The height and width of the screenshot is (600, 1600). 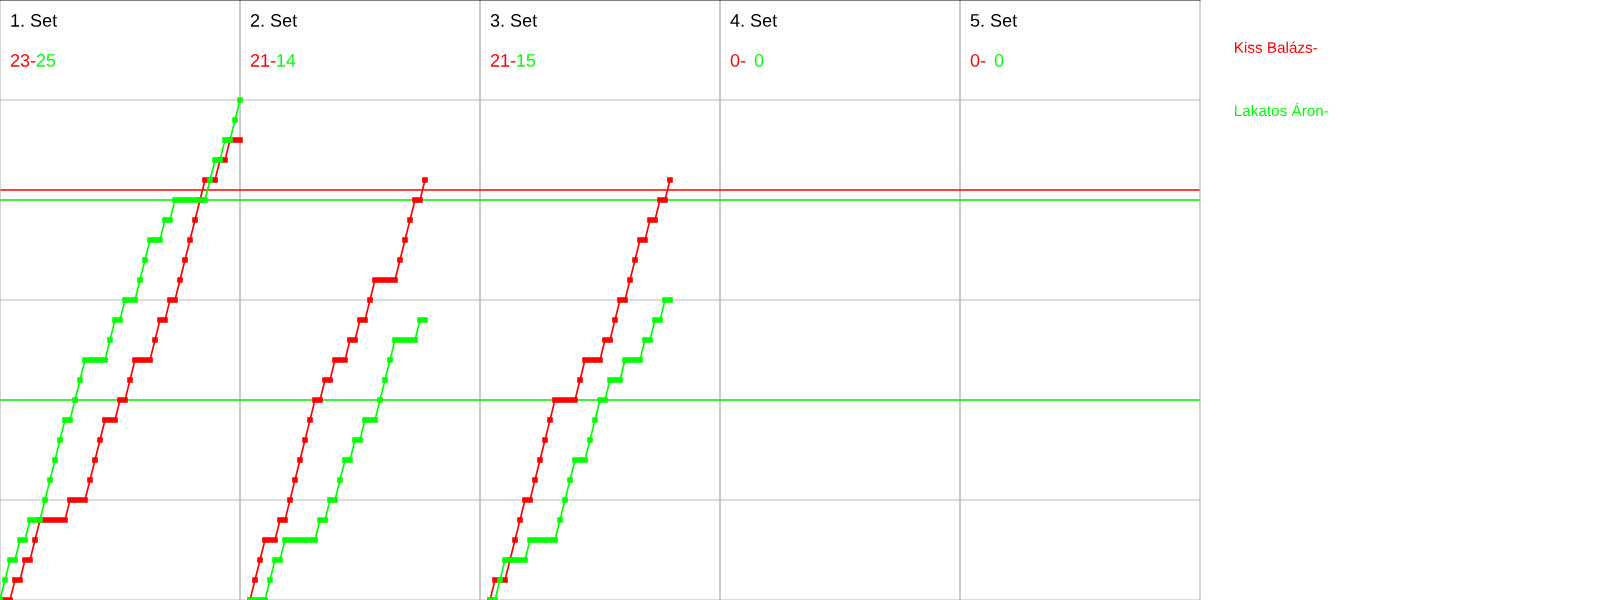 I want to click on text: 0, so click(x=759, y=60).